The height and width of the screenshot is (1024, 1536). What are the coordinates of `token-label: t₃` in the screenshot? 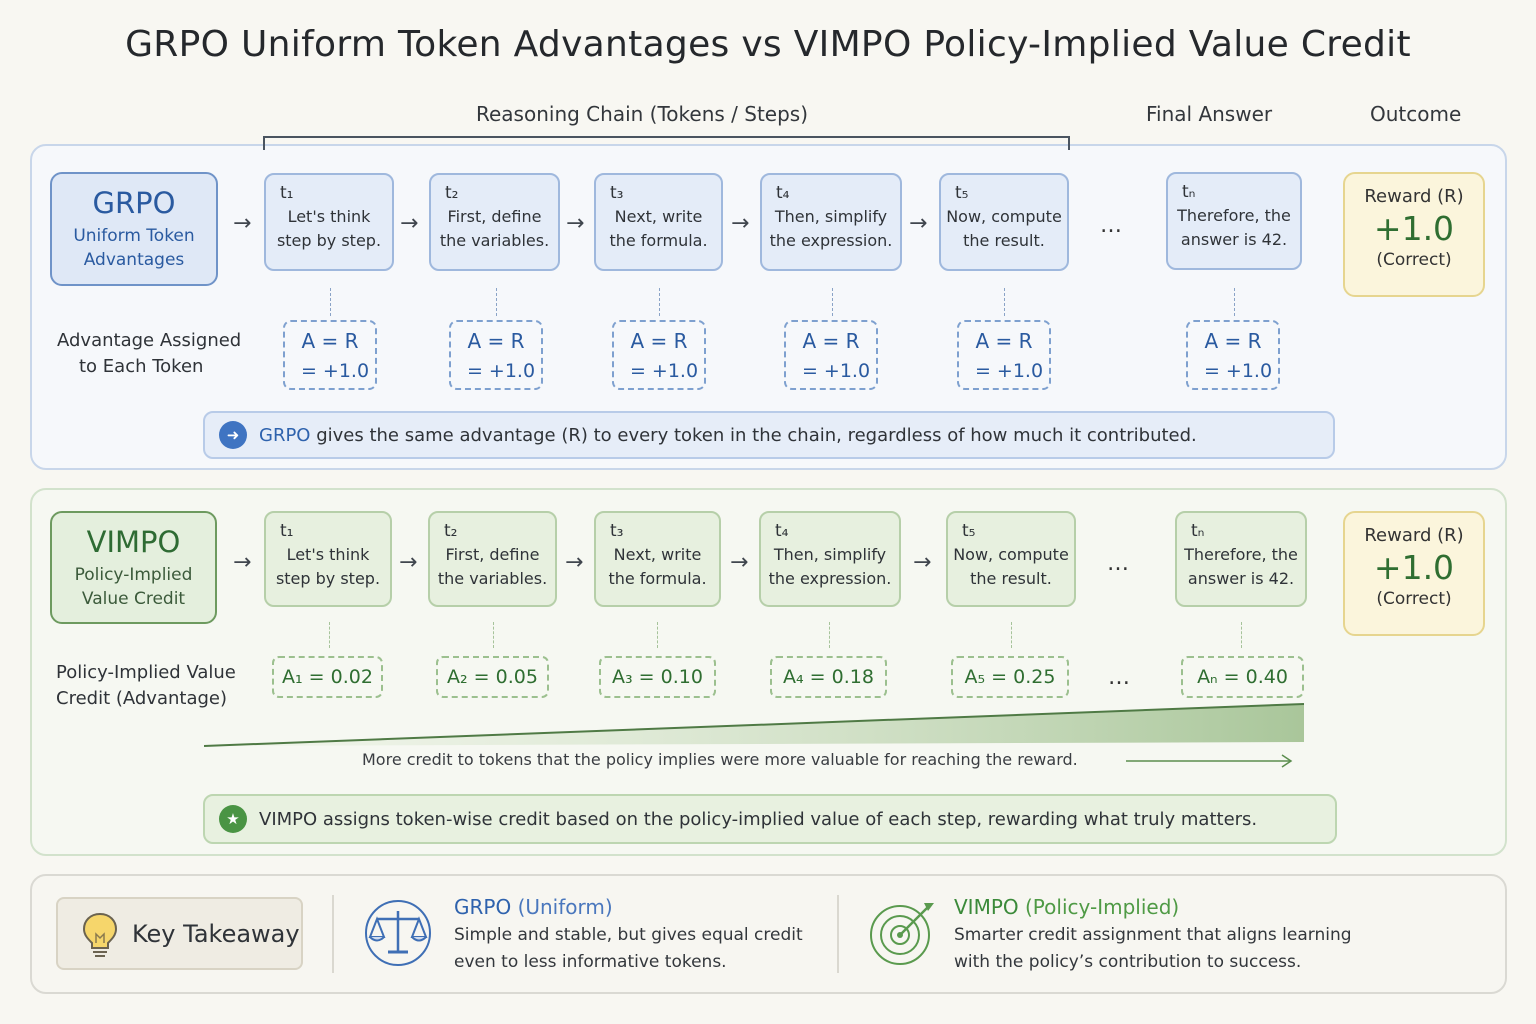 It's located at (617, 193).